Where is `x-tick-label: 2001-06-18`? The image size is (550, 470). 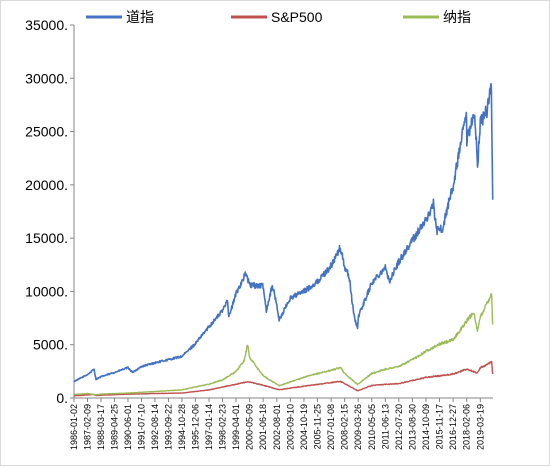
x-tick-label: 2001-06-18 is located at coordinates (263, 427).